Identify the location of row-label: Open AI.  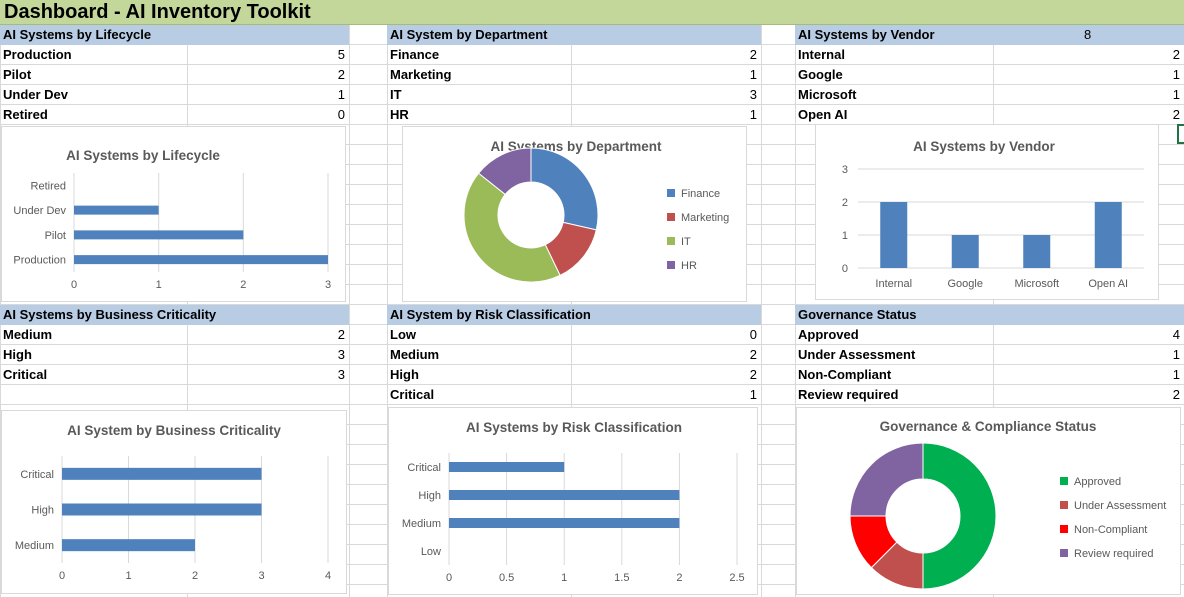
(823, 114).